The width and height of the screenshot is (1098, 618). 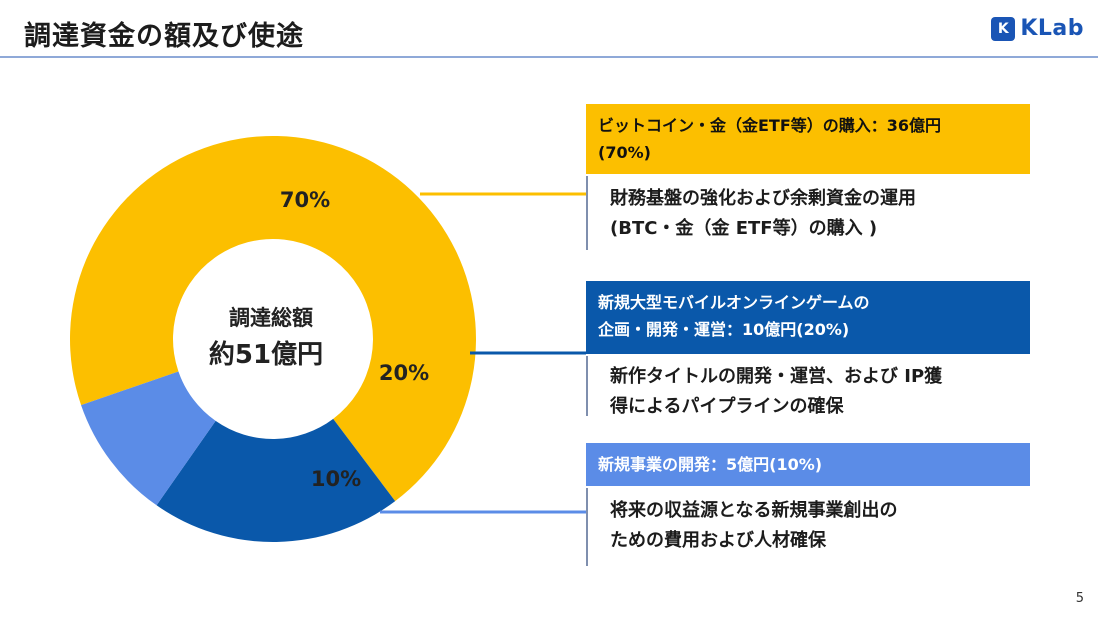 What do you see at coordinates (271, 318) in the screenshot?
I see `center-label-total: 調達総額` at bounding box center [271, 318].